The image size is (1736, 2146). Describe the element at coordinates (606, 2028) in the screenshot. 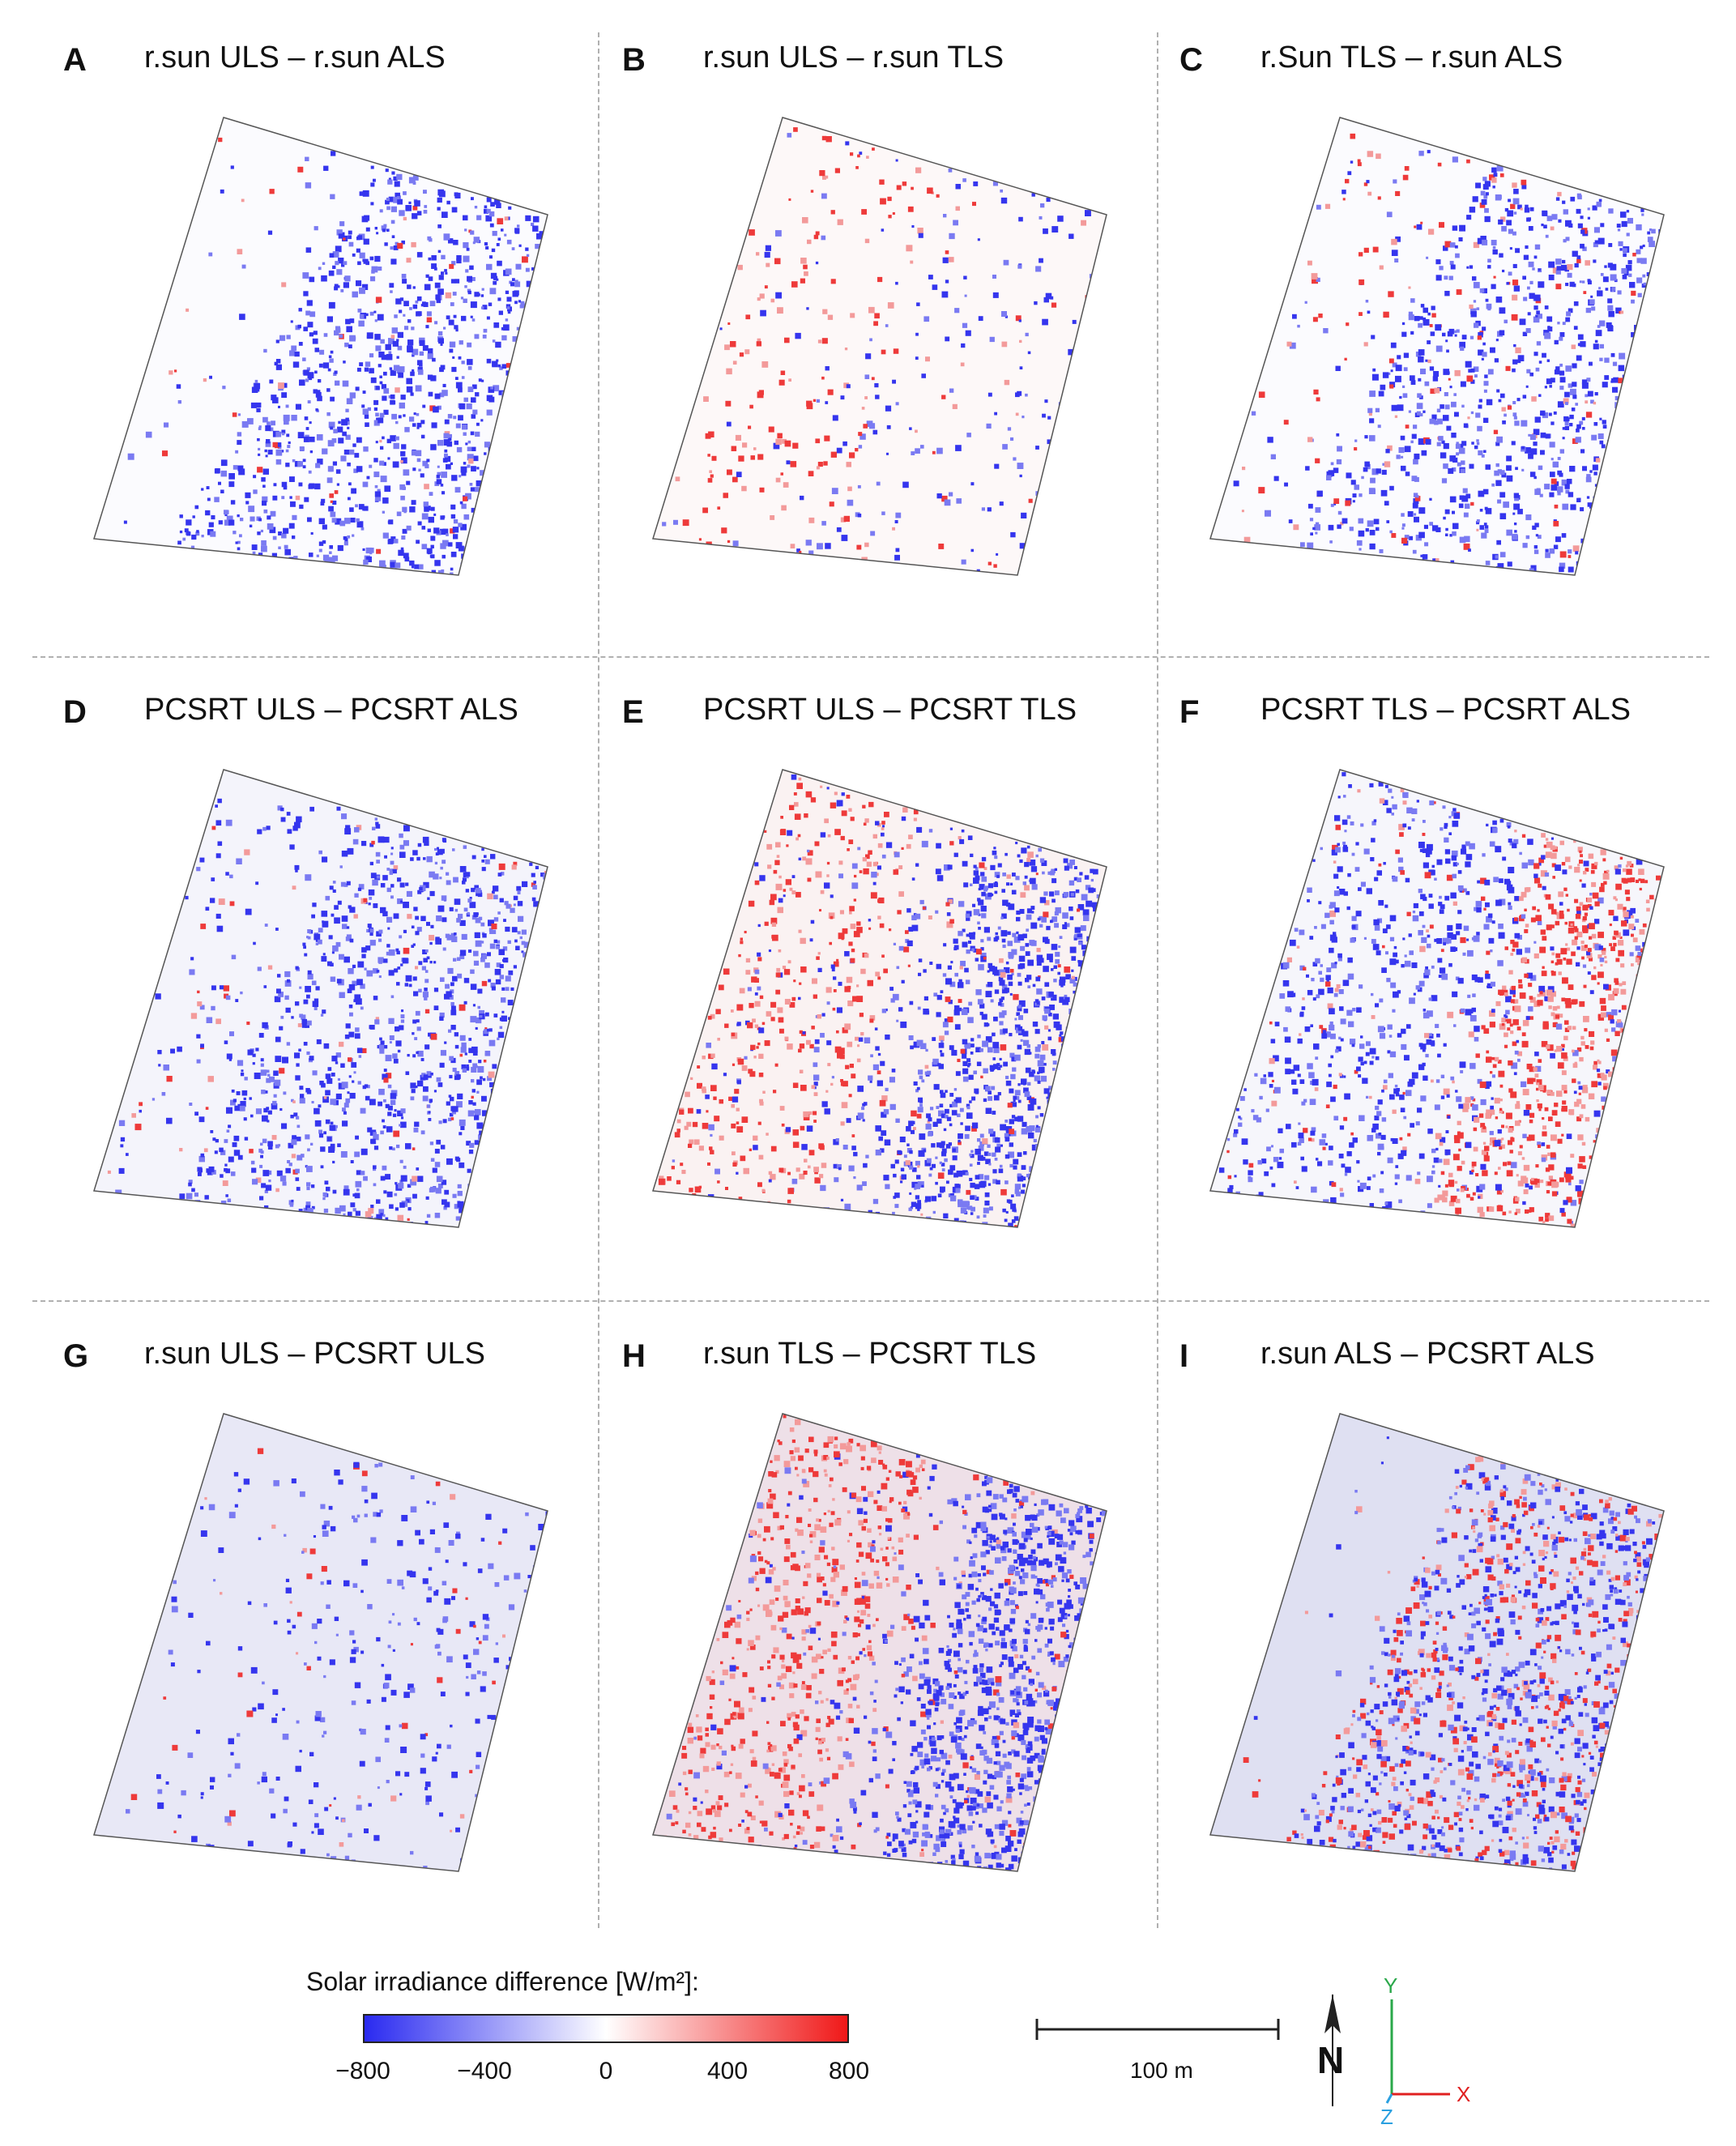

I see `colorbar` at that location.